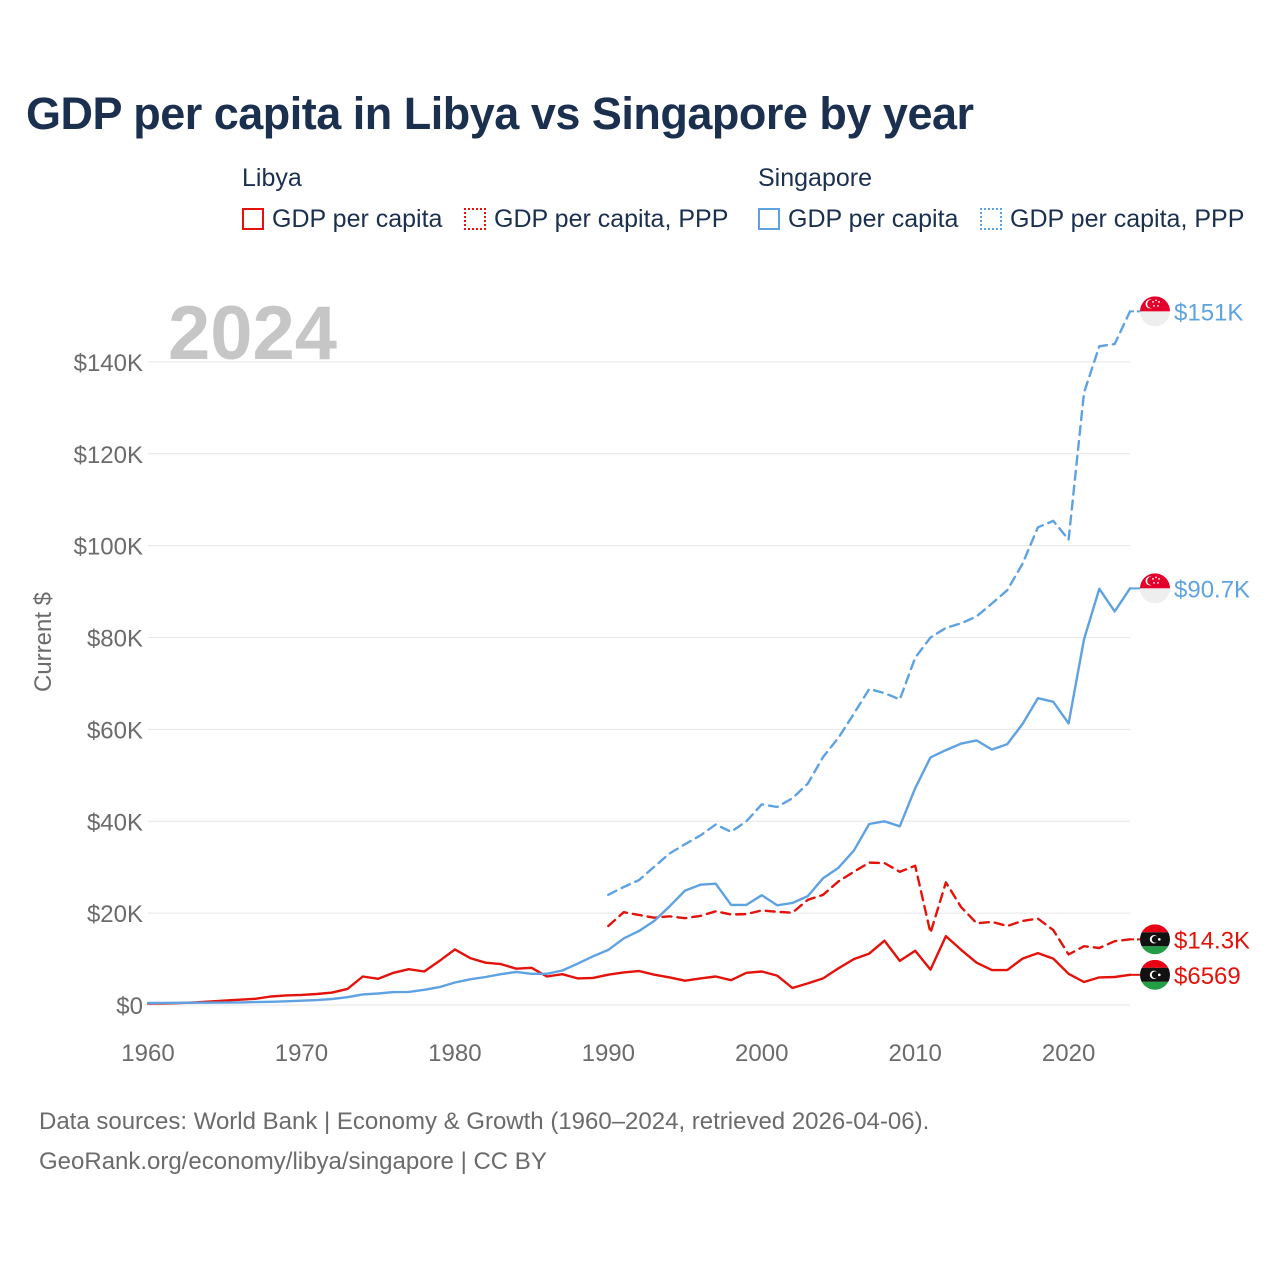 Image resolution: width=1280 pixels, height=1280 pixels. I want to click on y-tick-label: $80K, so click(115, 639).